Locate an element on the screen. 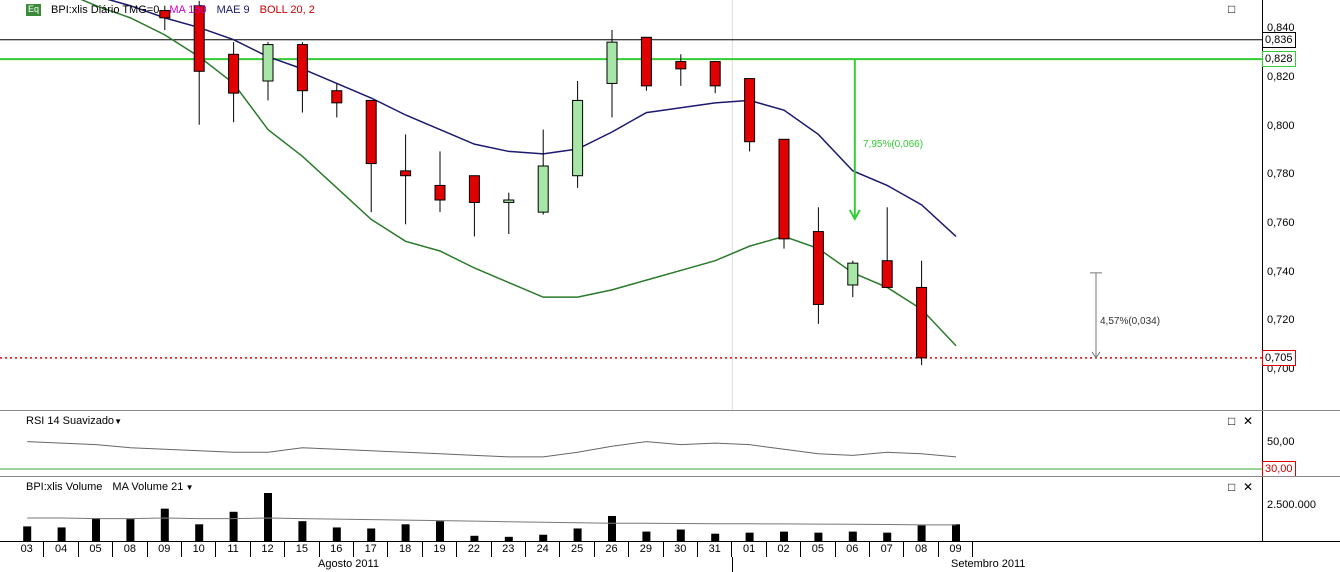 The image size is (1340, 572). volume-ma-text: MA Volume 21 is located at coordinates (148, 487).